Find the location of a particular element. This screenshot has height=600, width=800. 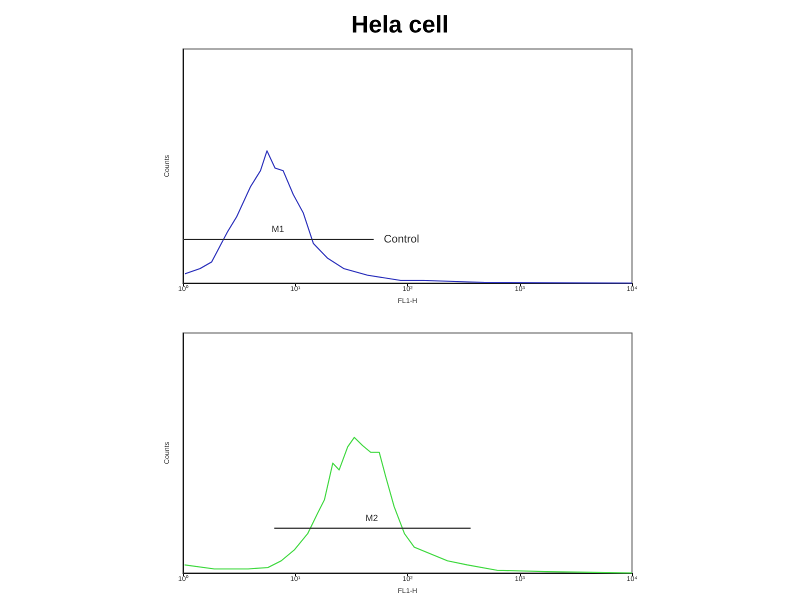

annotation: Control is located at coordinates (402, 239).